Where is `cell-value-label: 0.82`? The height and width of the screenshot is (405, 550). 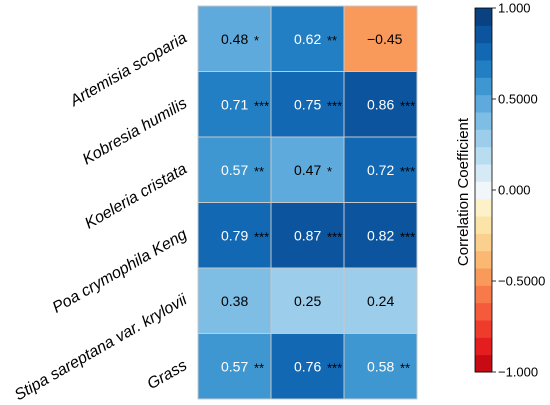
cell-value-label: 0.82 is located at coordinates (380, 235).